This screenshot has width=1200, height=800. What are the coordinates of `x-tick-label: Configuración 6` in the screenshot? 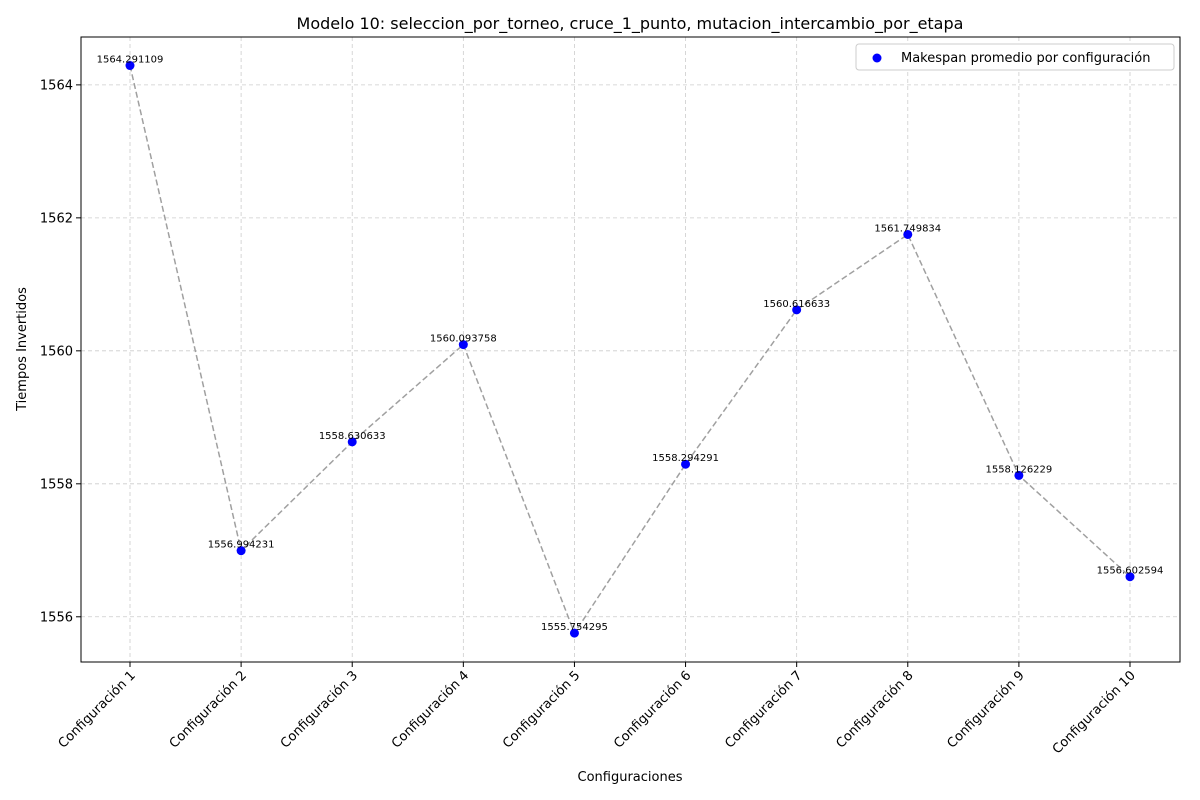 It's located at (652, 709).